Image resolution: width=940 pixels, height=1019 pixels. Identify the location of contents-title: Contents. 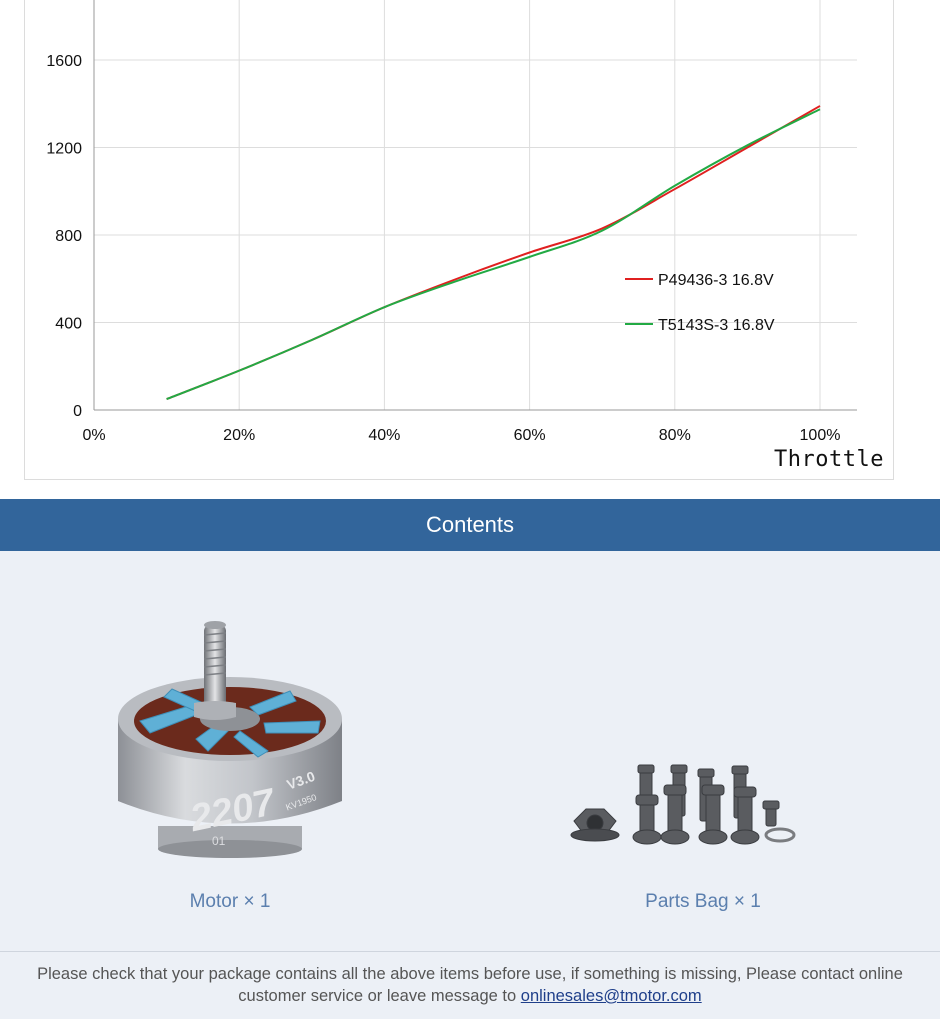
(470, 524).